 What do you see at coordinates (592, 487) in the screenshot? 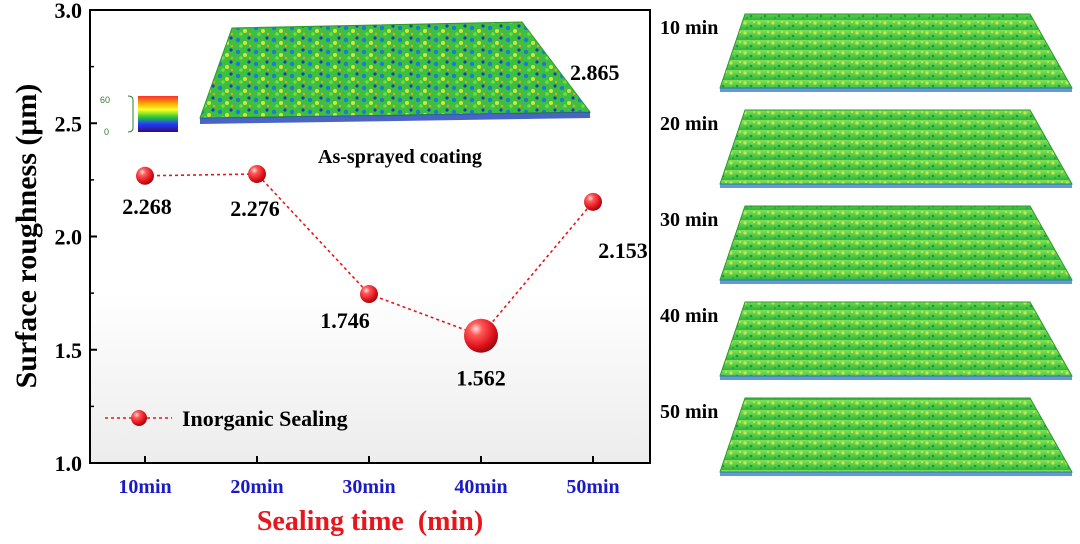
I see `x-tick-label: 50min` at bounding box center [592, 487].